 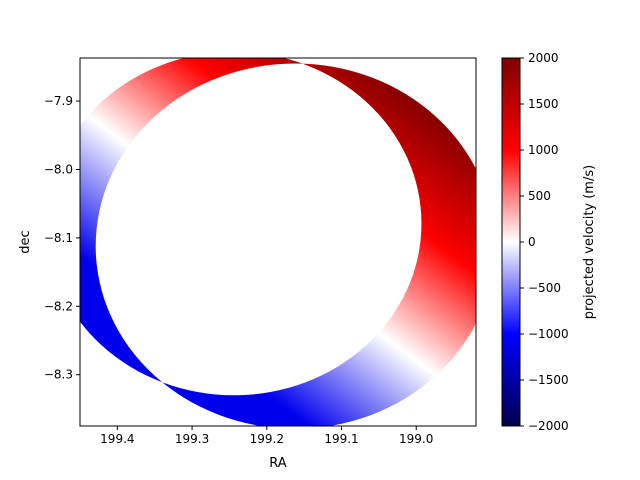 What do you see at coordinates (58, 375) in the screenshot?
I see `y-tick-label: −8.3` at bounding box center [58, 375].